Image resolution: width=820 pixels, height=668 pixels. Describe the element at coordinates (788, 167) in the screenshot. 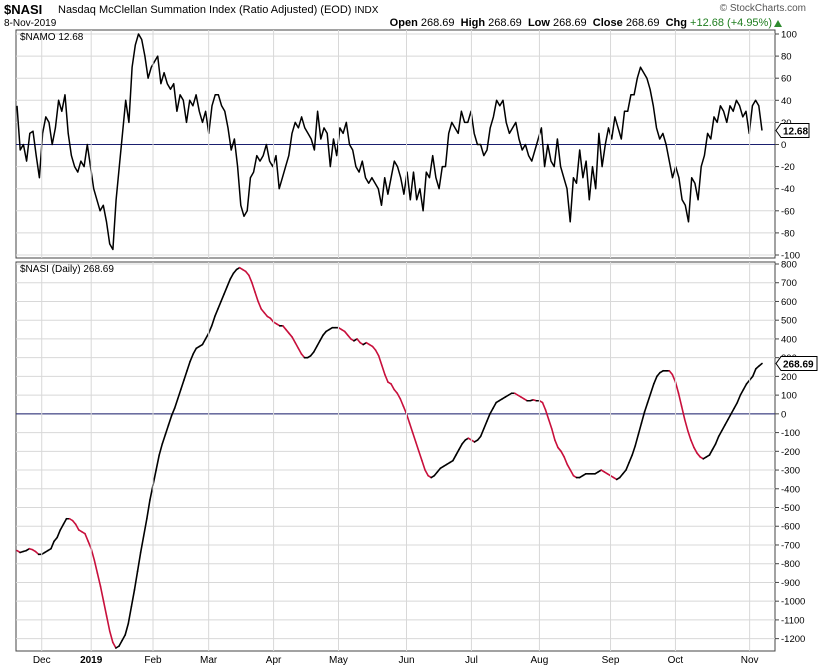

I see `y-tick-label: -20` at that location.